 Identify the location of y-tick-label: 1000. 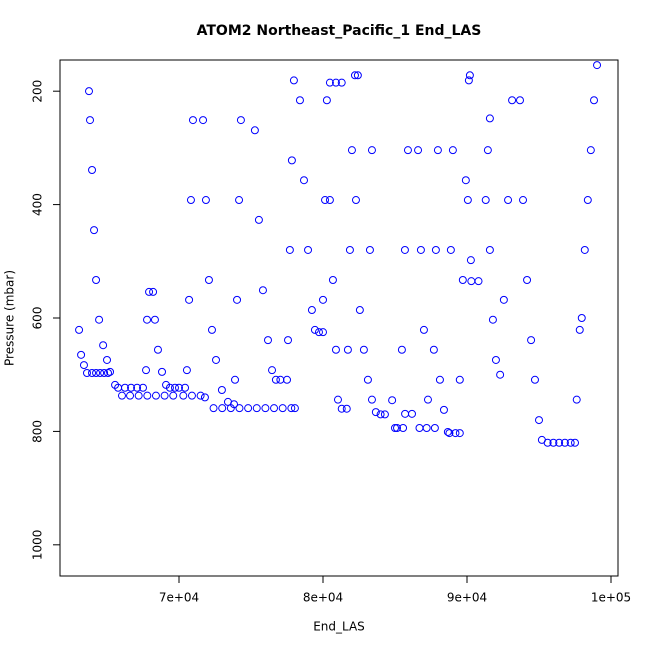
(38, 545).